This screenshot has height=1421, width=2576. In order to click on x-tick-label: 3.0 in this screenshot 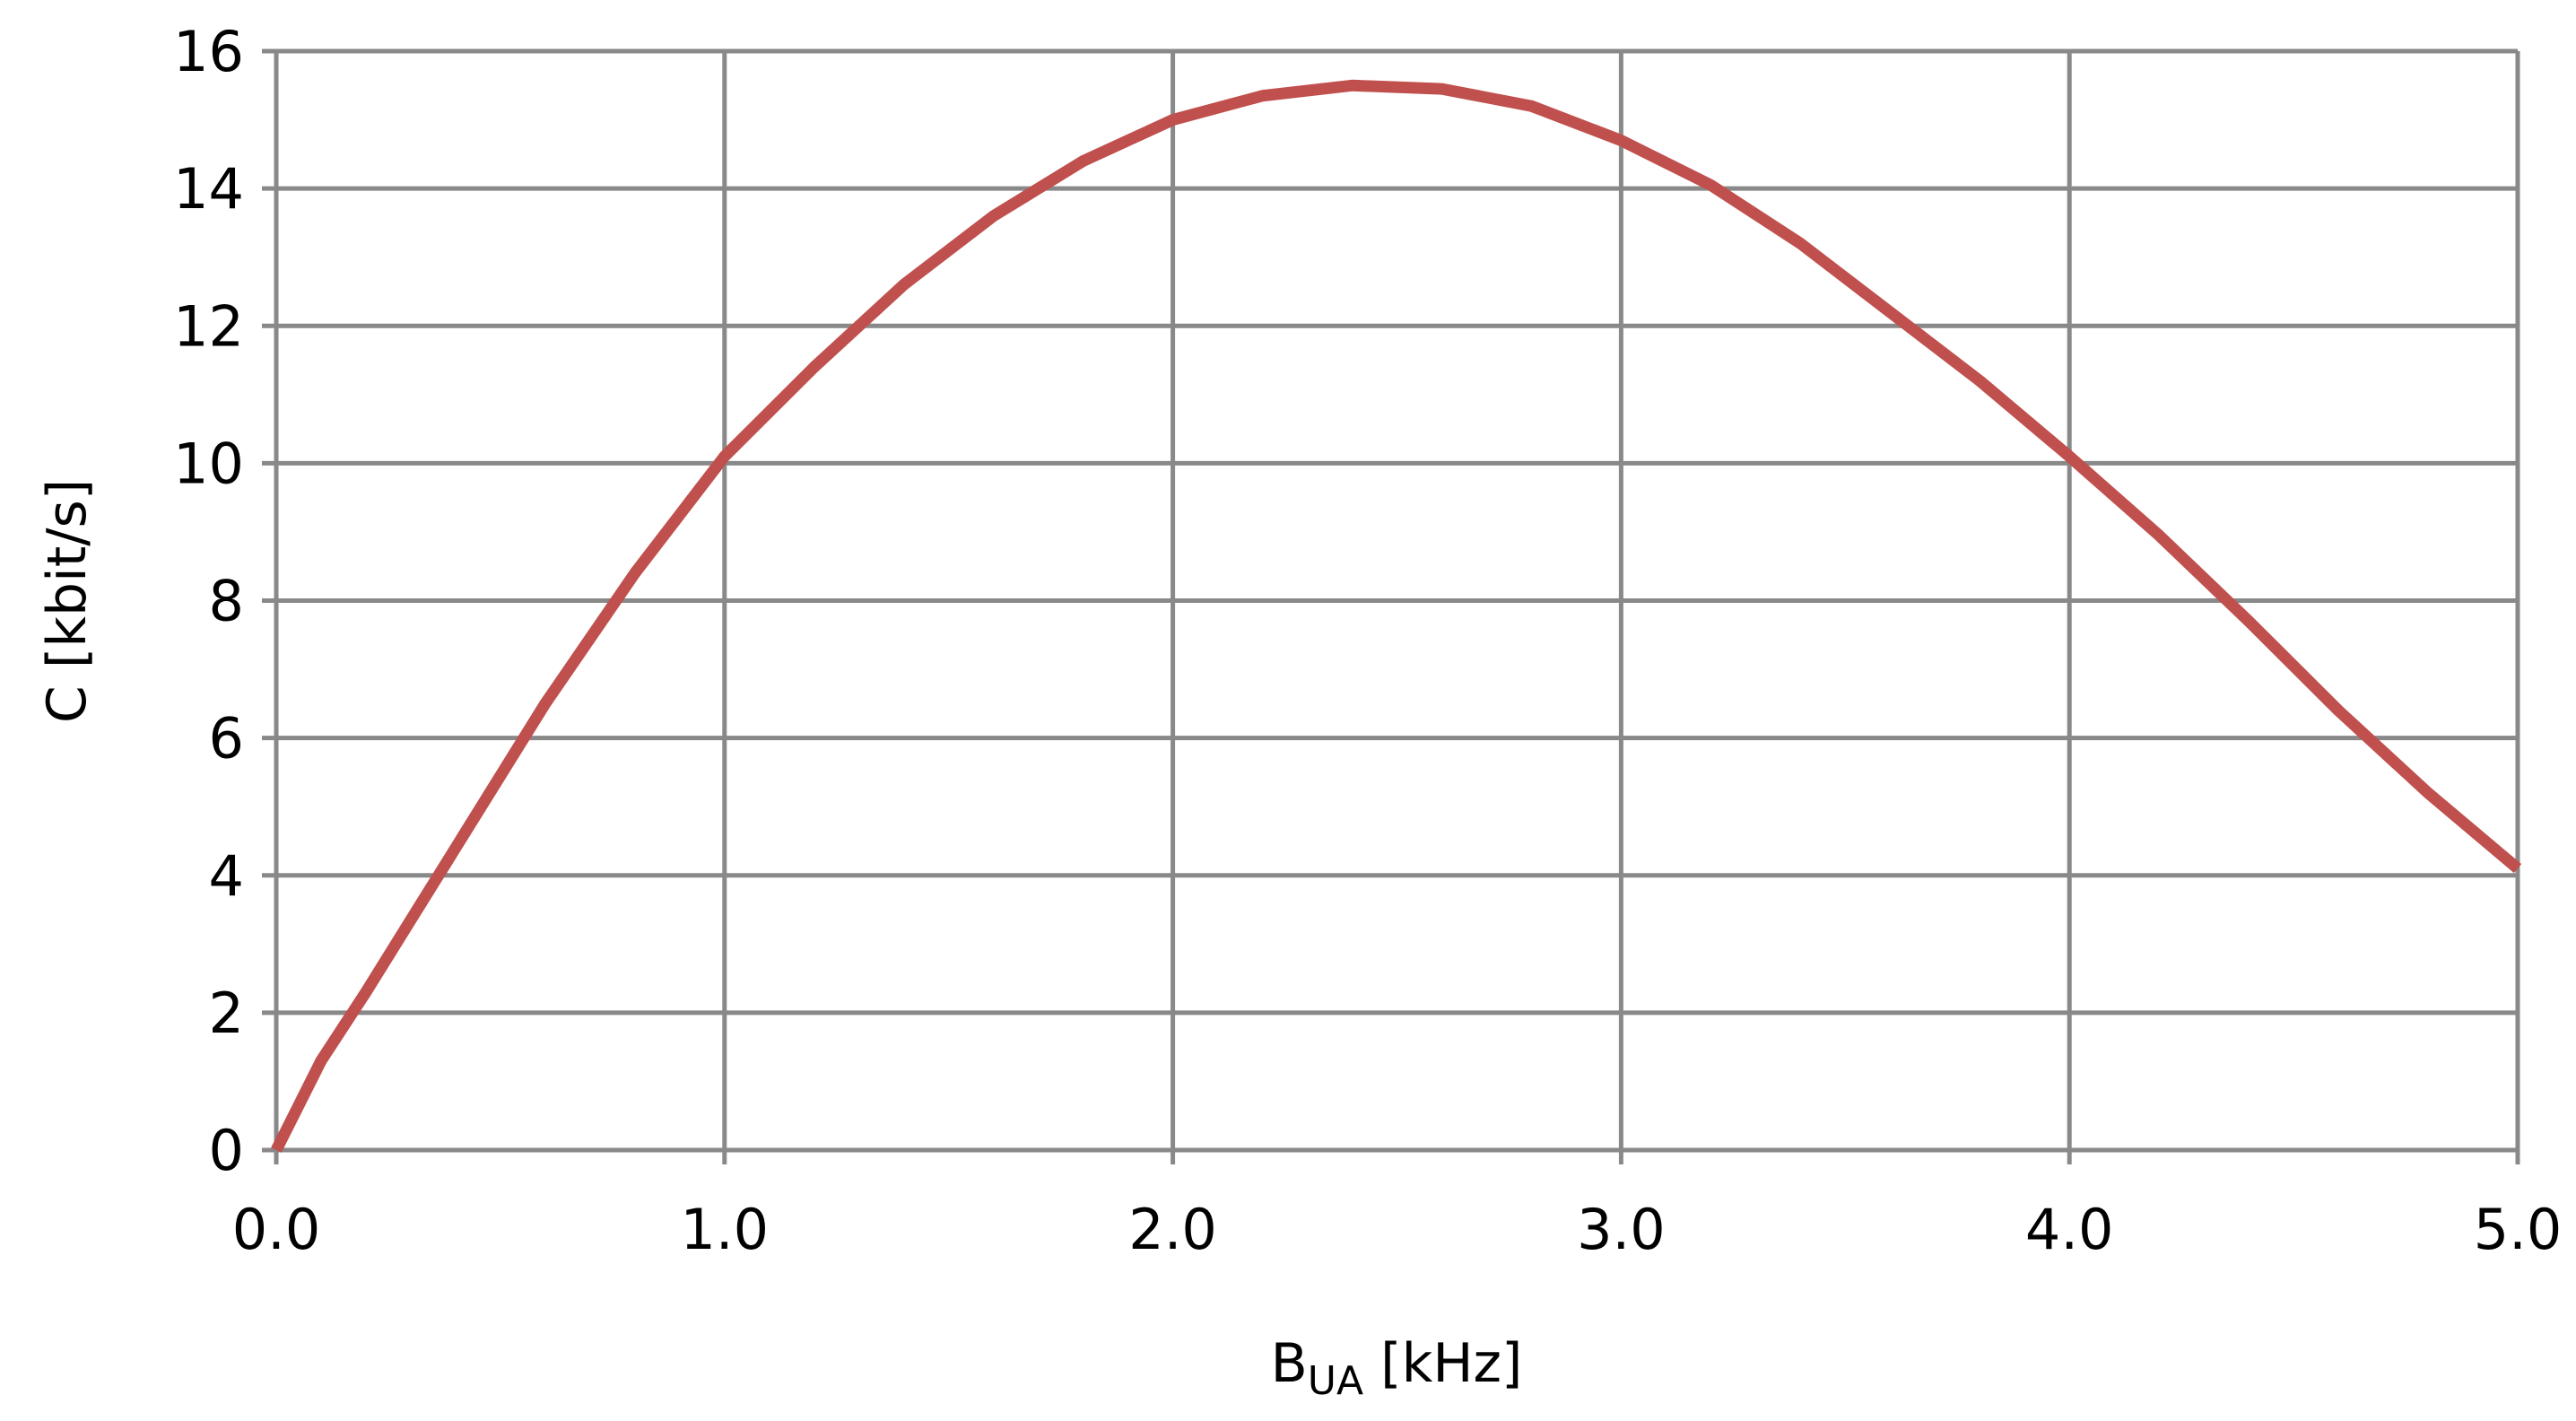, I will do `click(1621, 1229)`.